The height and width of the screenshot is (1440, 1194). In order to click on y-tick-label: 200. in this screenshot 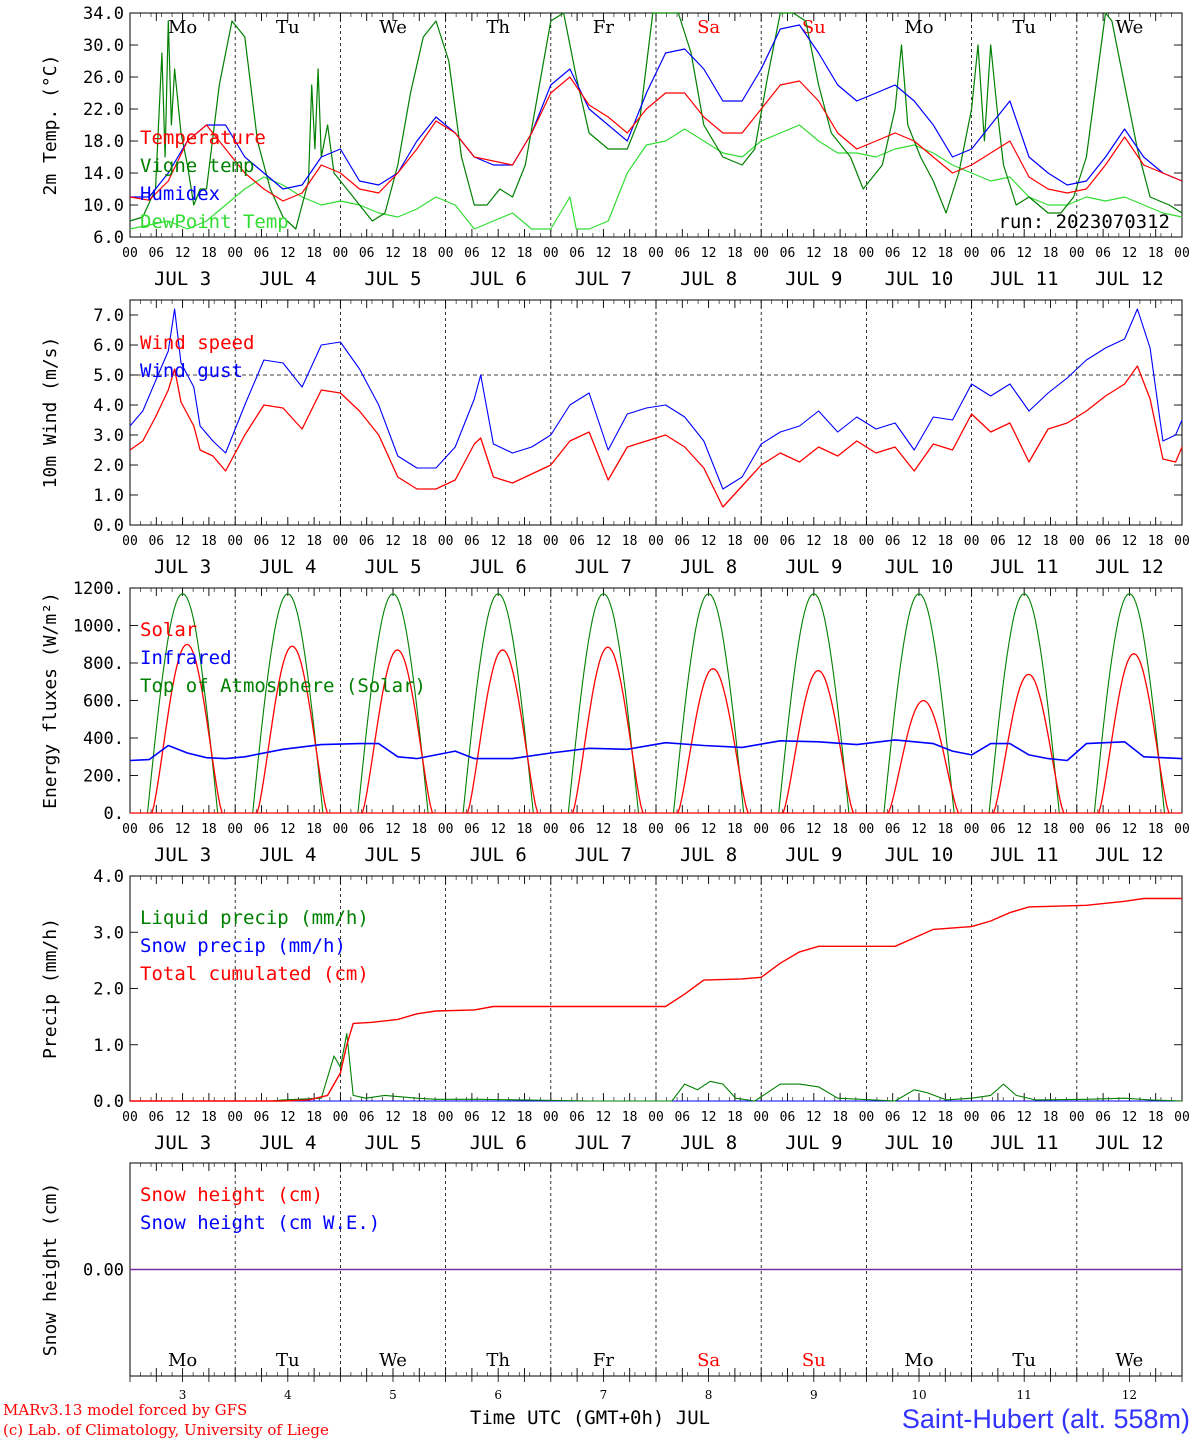, I will do `click(103, 777)`.